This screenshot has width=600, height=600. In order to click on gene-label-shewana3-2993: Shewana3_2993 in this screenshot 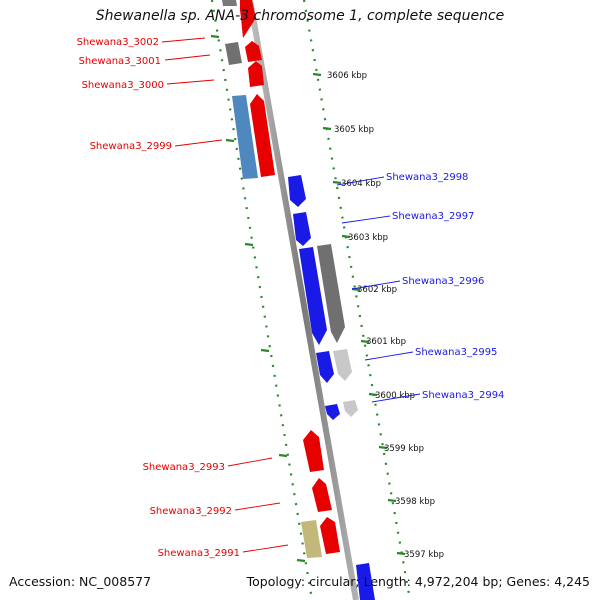, I will do `click(184, 467)`.